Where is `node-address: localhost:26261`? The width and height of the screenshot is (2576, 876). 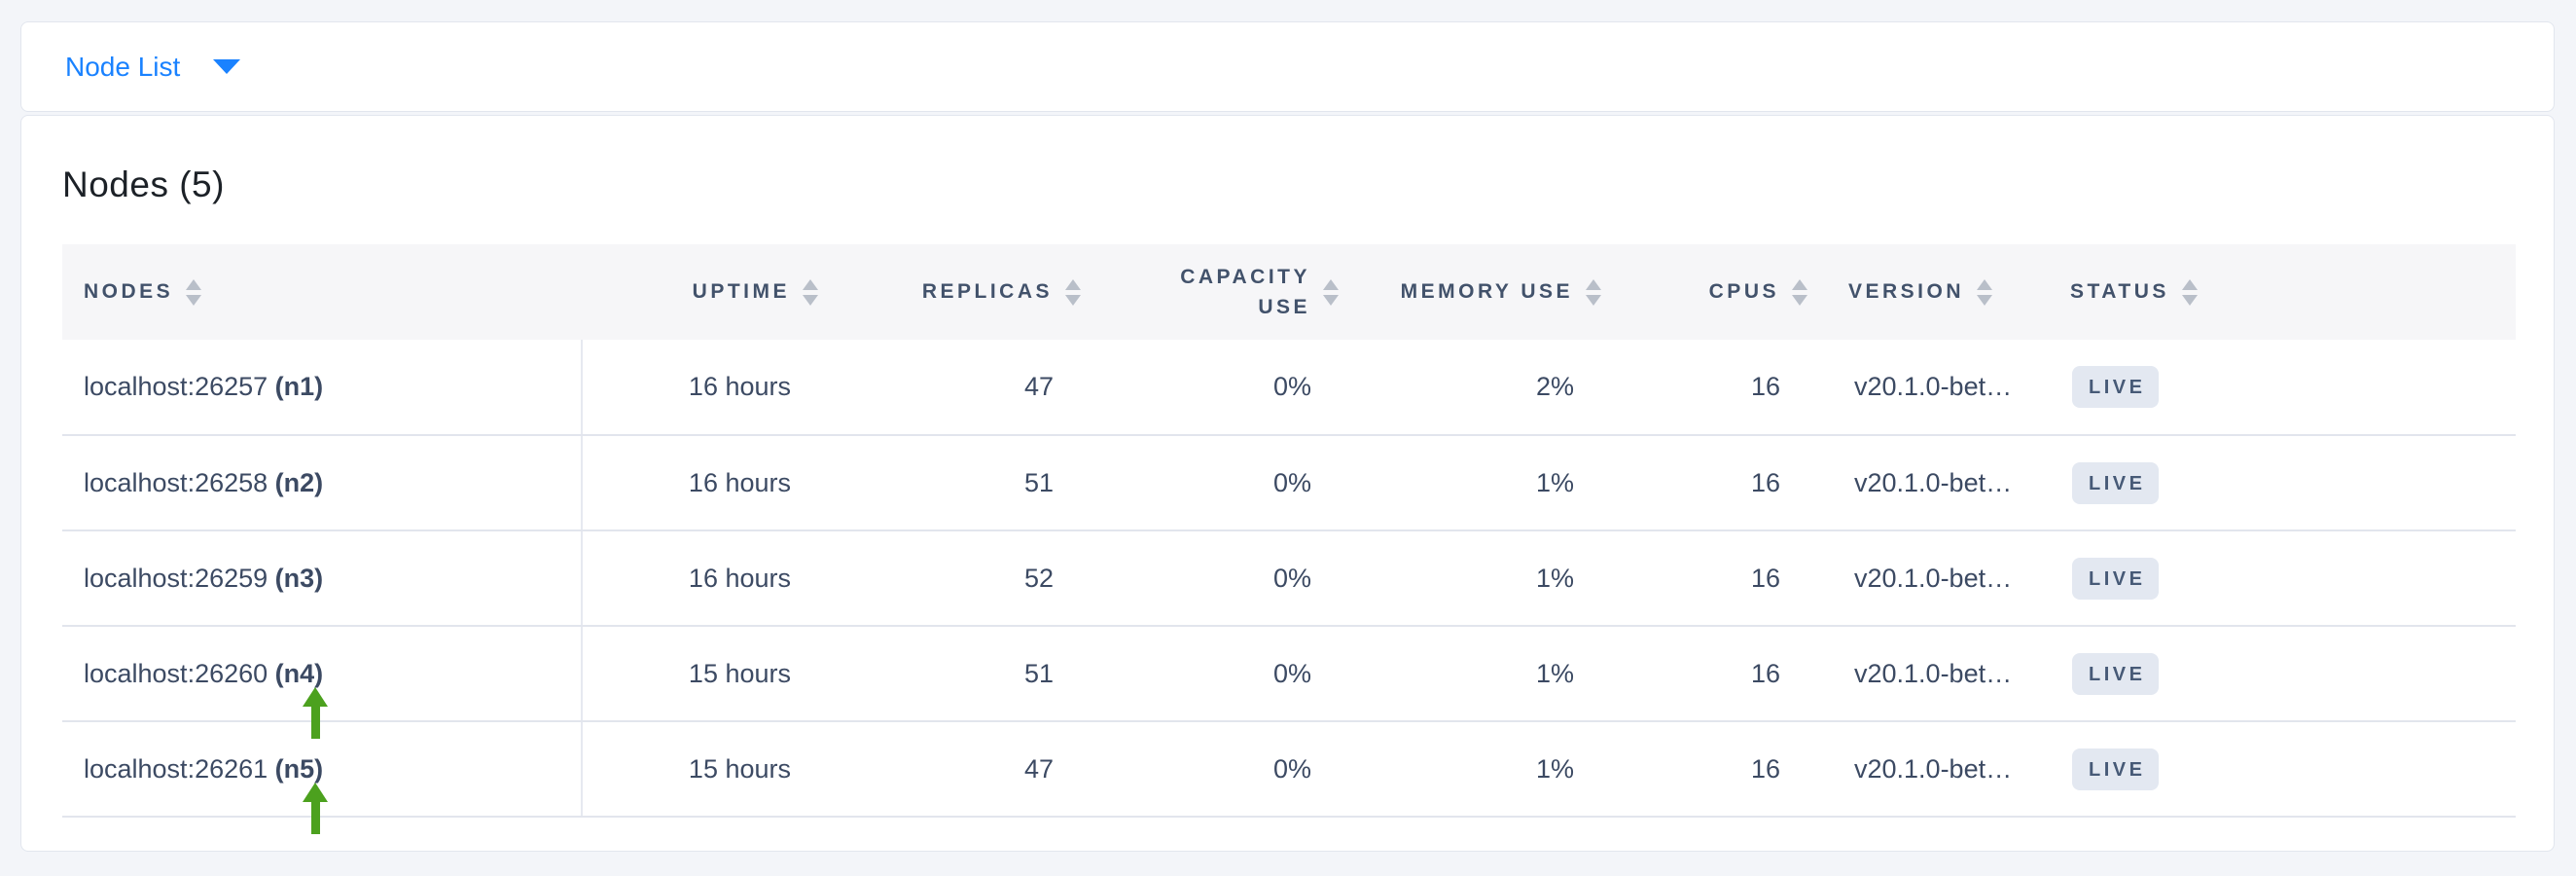
node-address: localhost:26261 is located at coordinates (179, 769).